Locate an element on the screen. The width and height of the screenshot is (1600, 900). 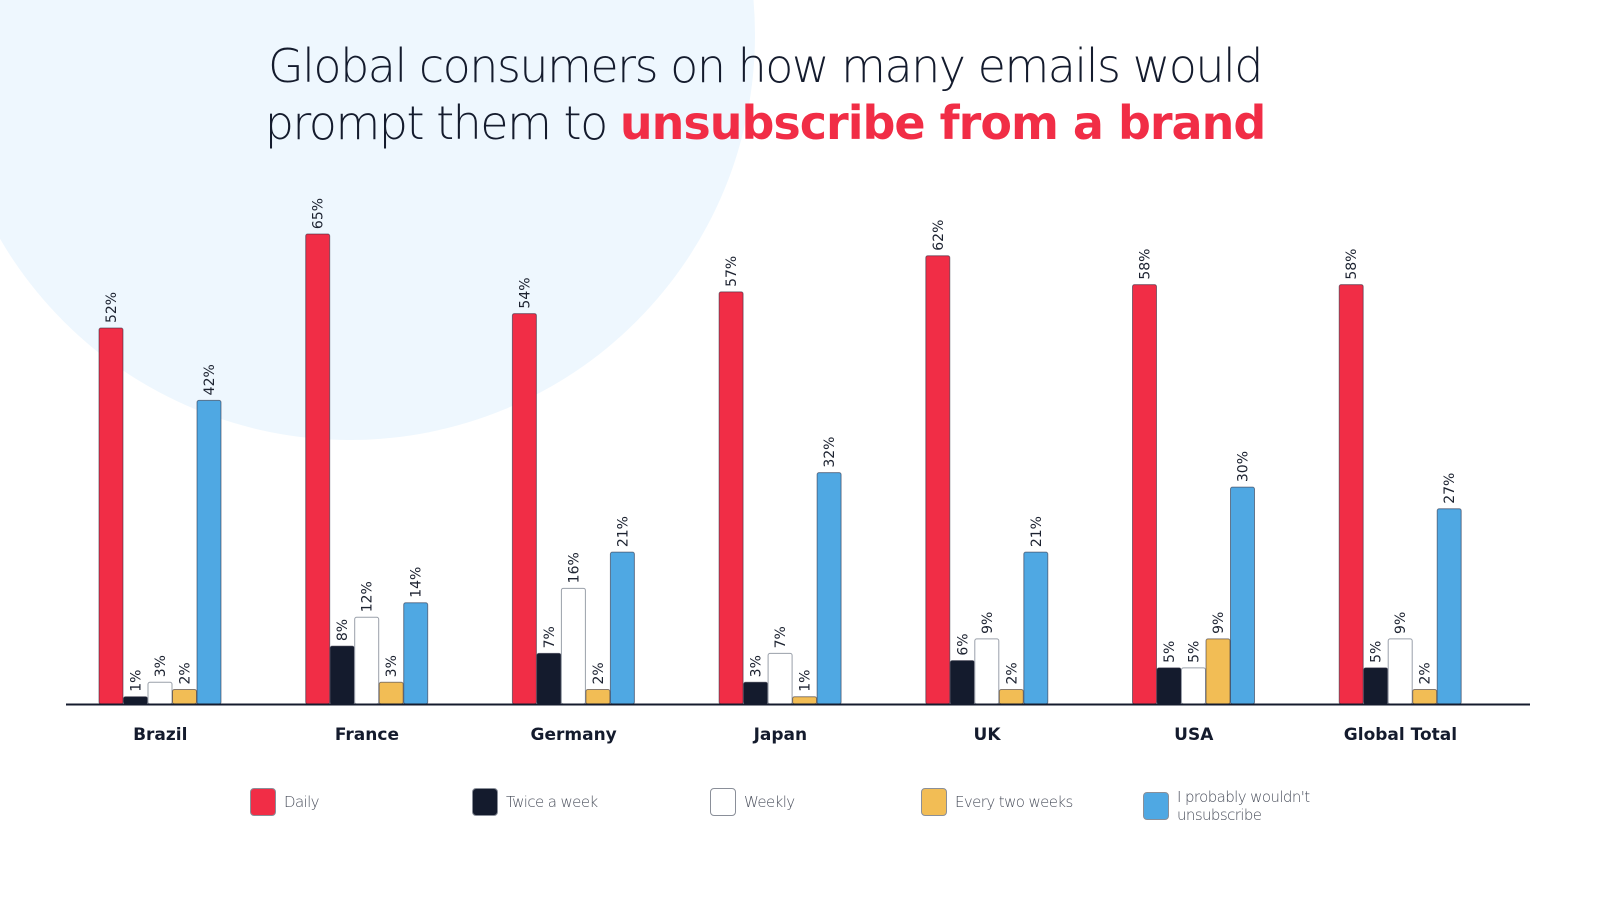
bar-france-every-two-weeks is located at coordinates (391, 693).